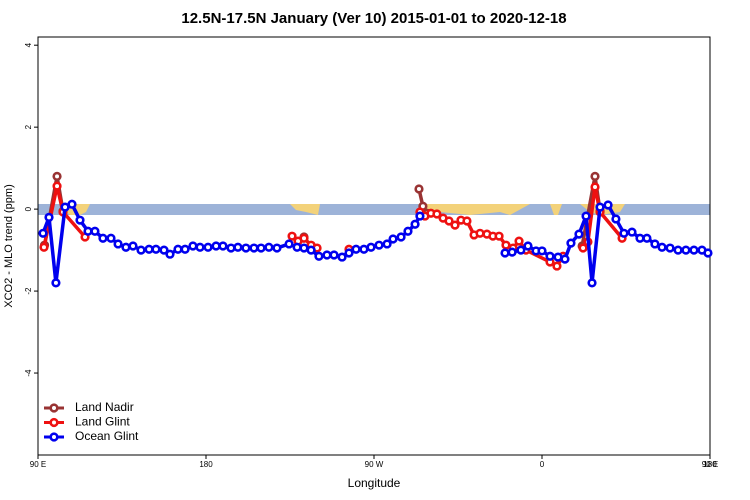 The width and height of the screenshot is (750, 500). I want to click on ocean-band, so click(374, 209).